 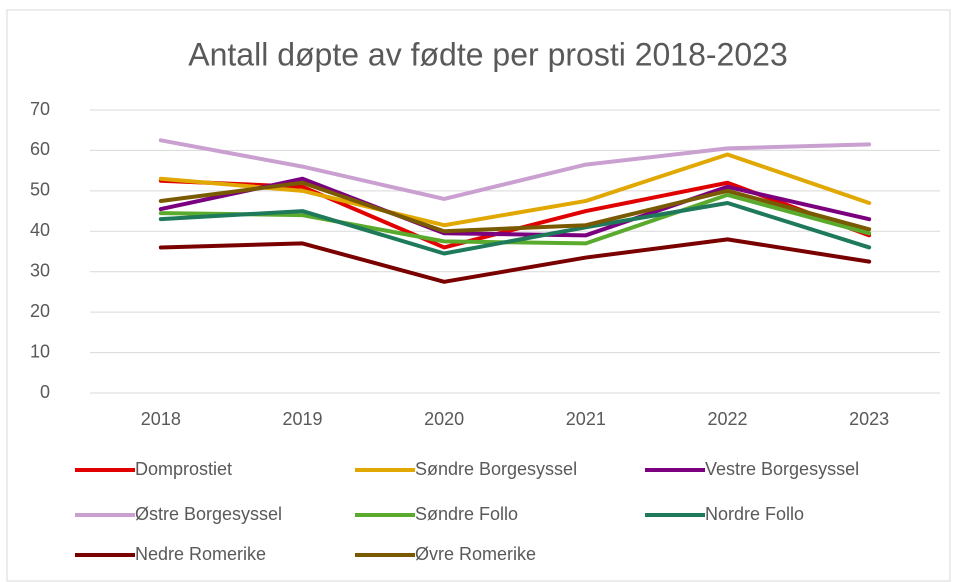 What do you see at coordinates (40, 230) in the screenshot?
I see `y-tick-label: 40` at bounding box center [40, 230].